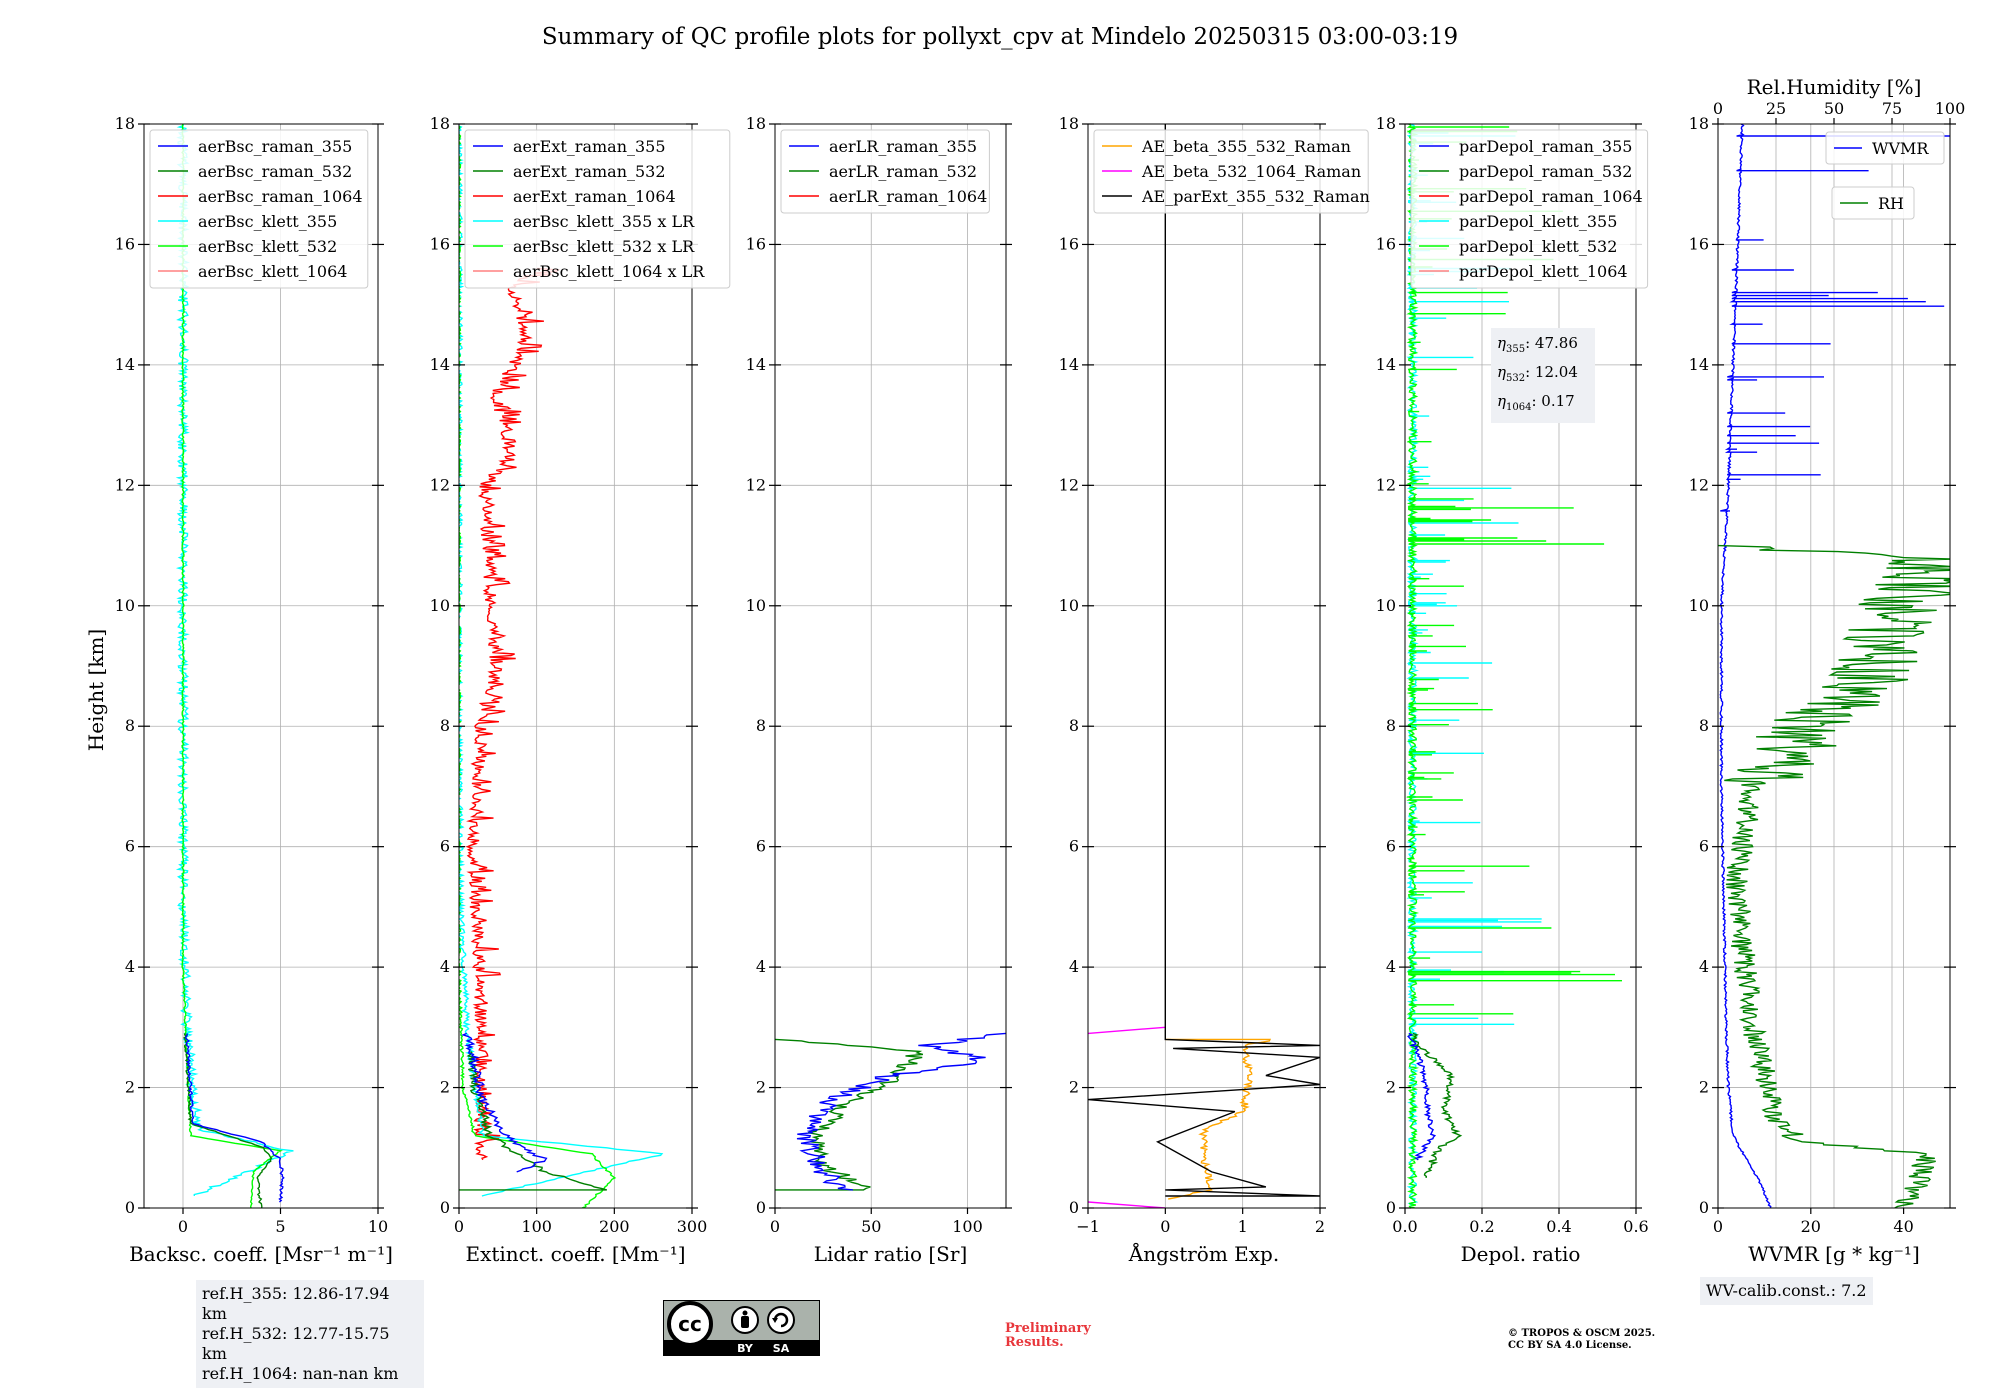 The height and width of the screenshot is (1388, 2000). Describe the element at coordinates (1537, 373) in the screenshot. I see `eta-532: η532: 12.04` at that location.